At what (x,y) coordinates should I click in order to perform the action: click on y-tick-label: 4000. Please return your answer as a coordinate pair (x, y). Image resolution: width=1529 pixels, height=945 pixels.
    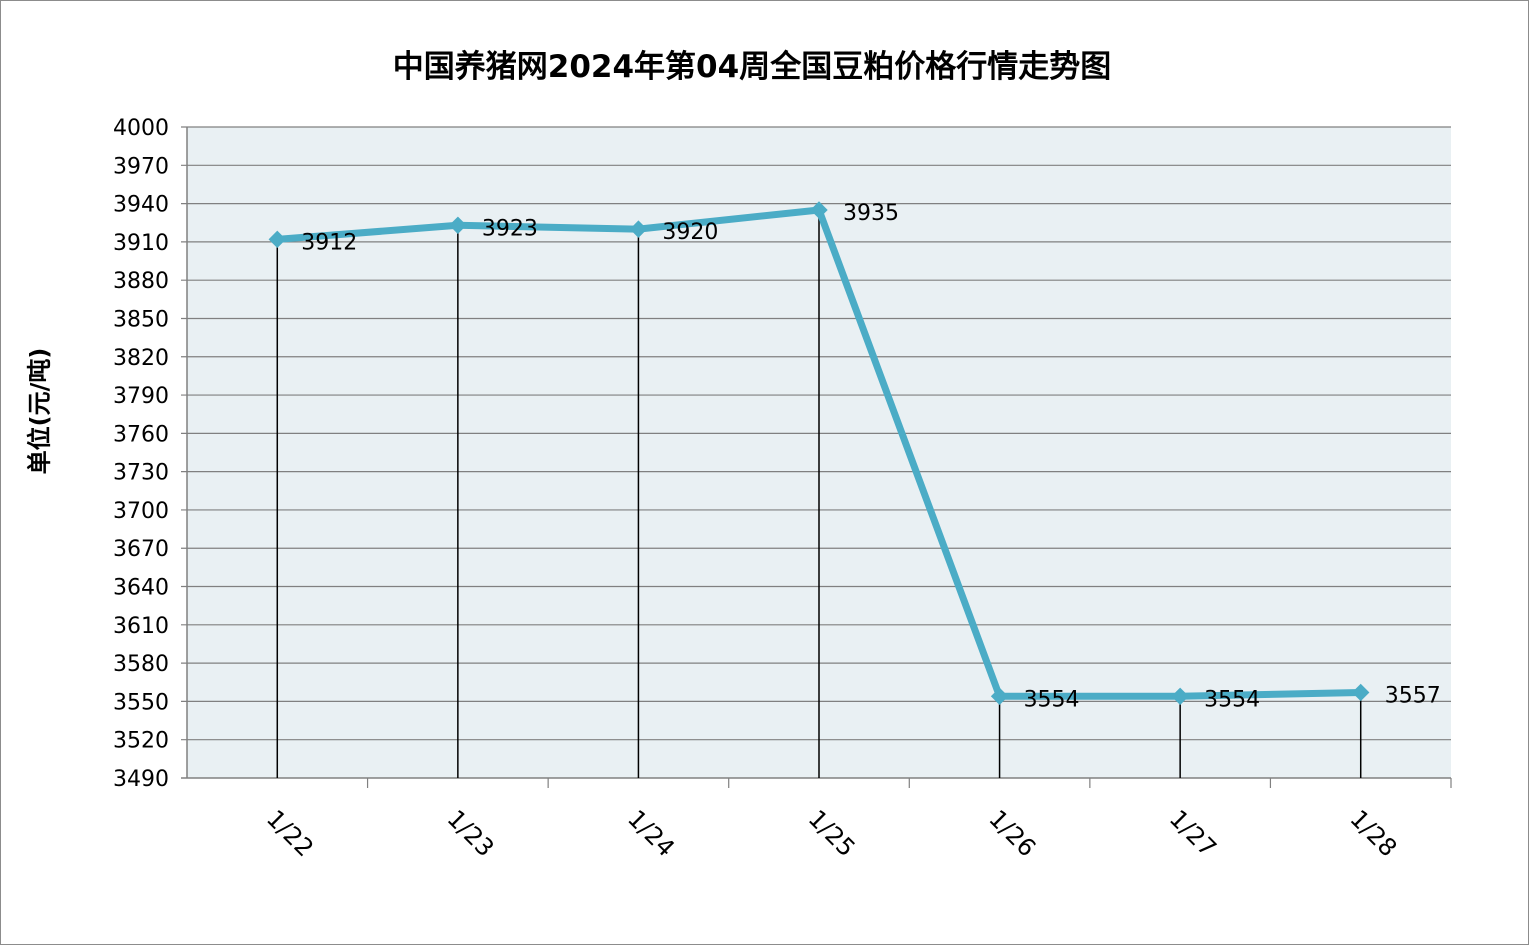
    Looking at the image, I should click on (141, 128).